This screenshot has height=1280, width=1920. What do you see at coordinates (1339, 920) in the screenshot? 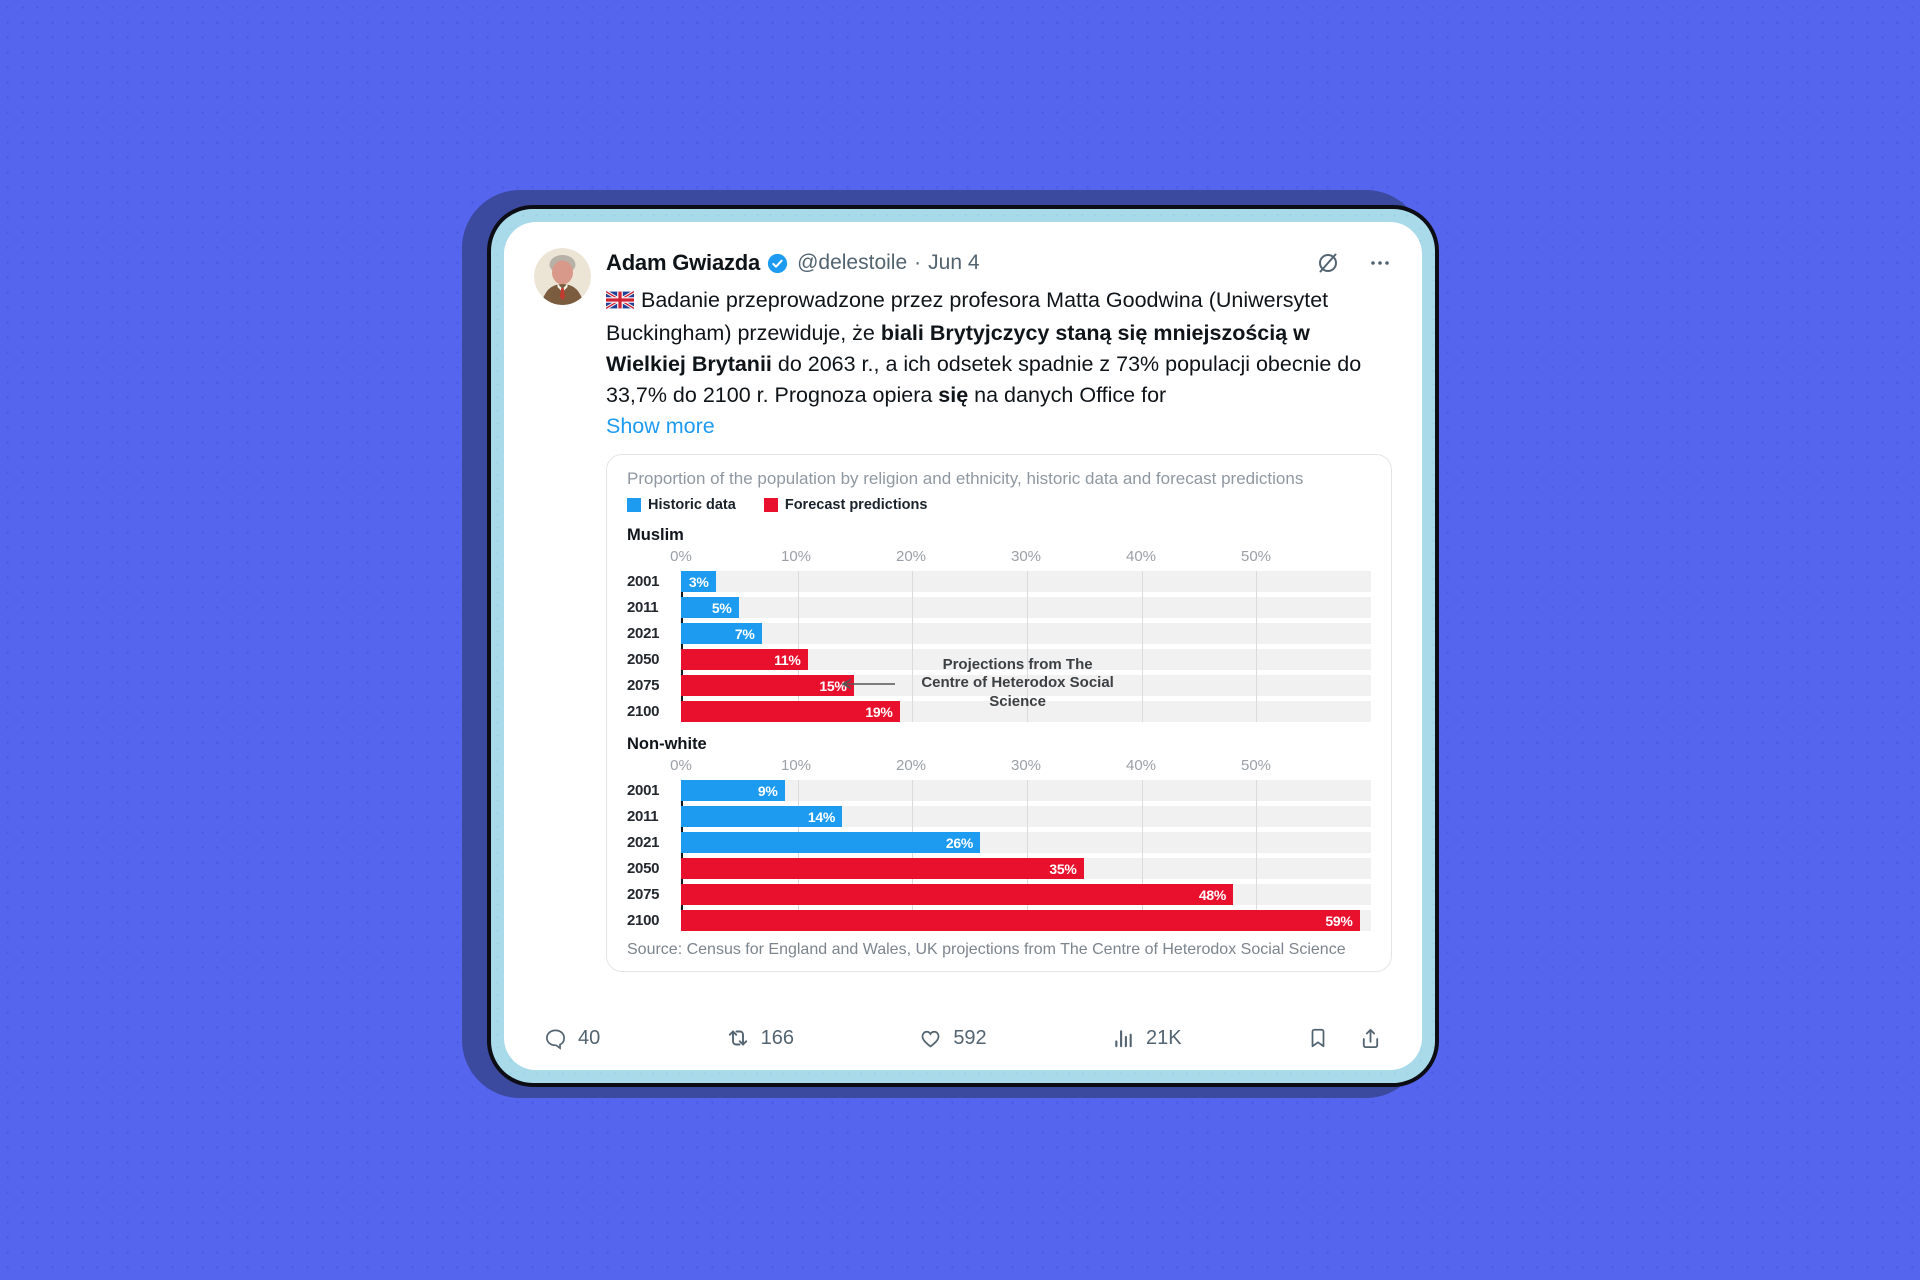
I see `bar-value-label: 59%` at bounding box center [1339, 920].